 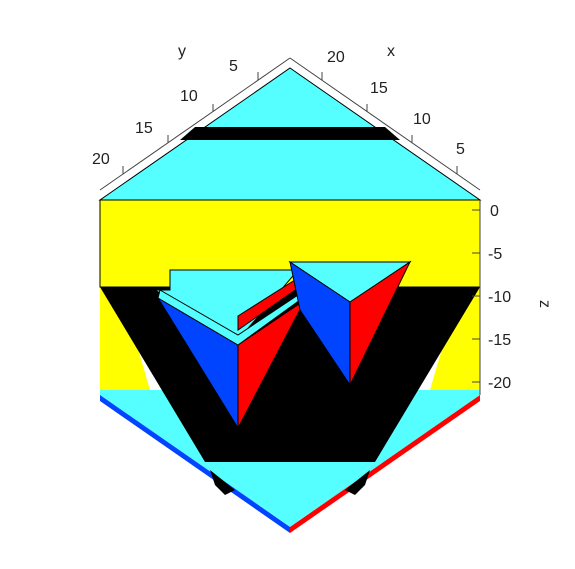 I want to click on x-tick-label: 5, so click(x=460, y=149).